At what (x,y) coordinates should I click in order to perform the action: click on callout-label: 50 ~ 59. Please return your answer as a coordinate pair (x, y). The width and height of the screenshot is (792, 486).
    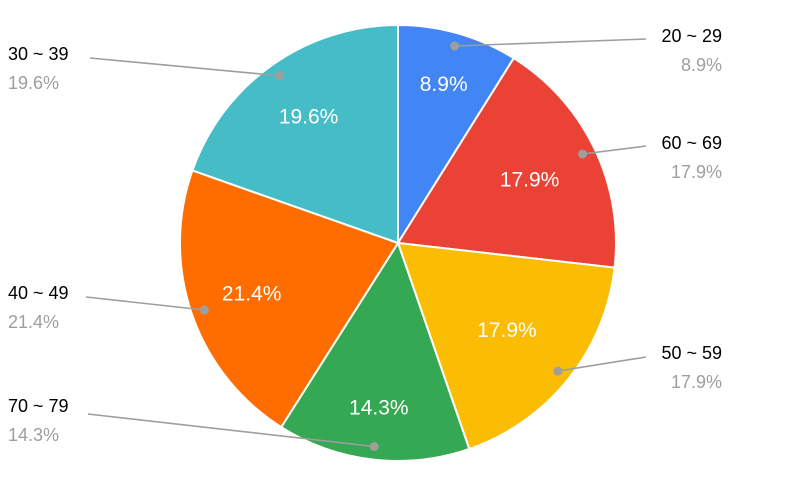
    Looking at the image, I should click on (691, 353).